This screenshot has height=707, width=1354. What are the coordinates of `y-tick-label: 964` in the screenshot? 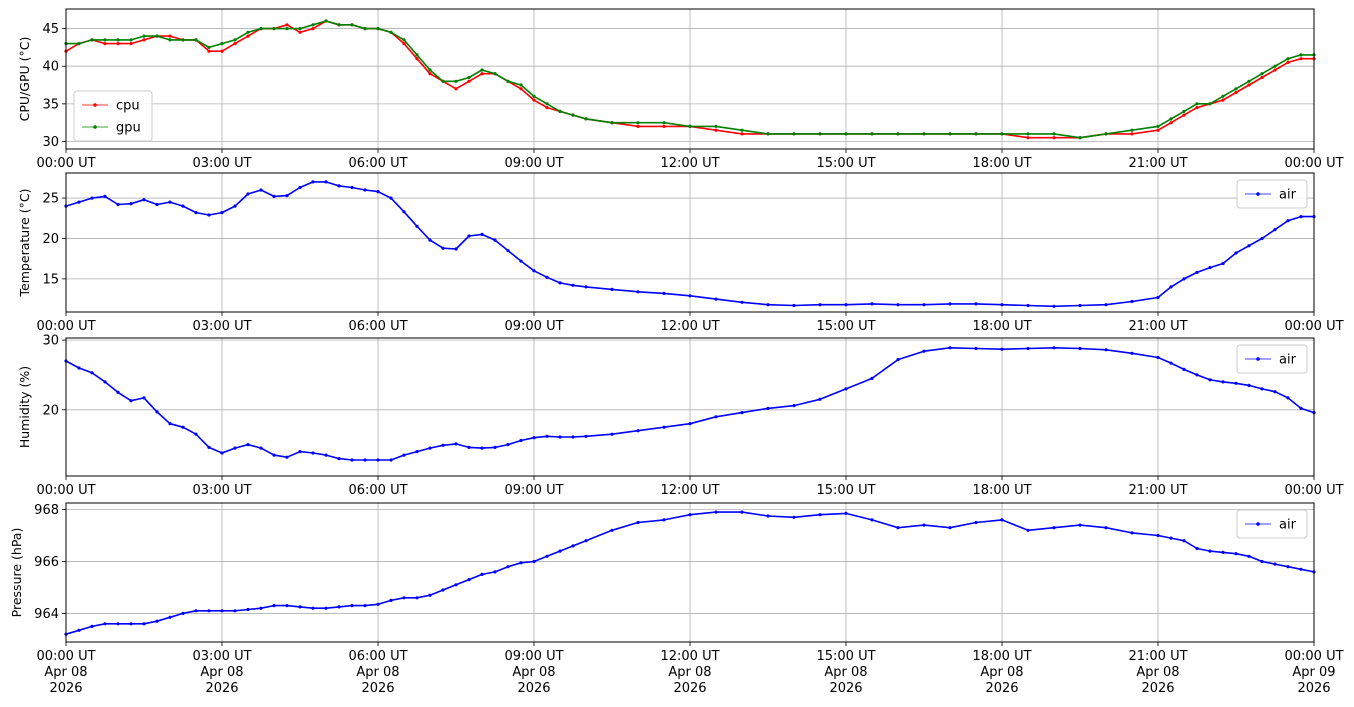 It's located at (46, 614).